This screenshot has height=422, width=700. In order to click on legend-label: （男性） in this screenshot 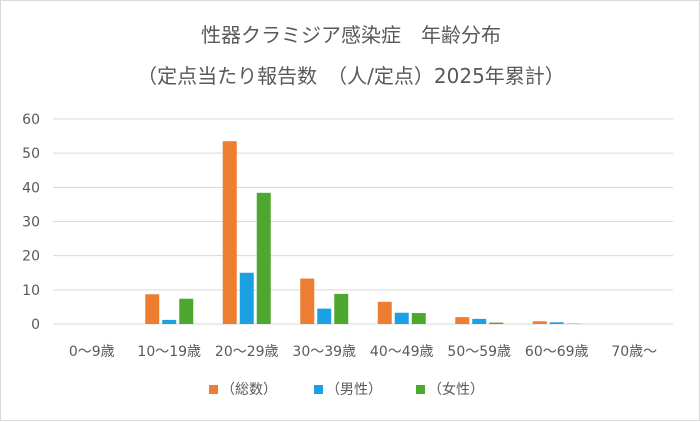, I will do `click(354, 390)`.